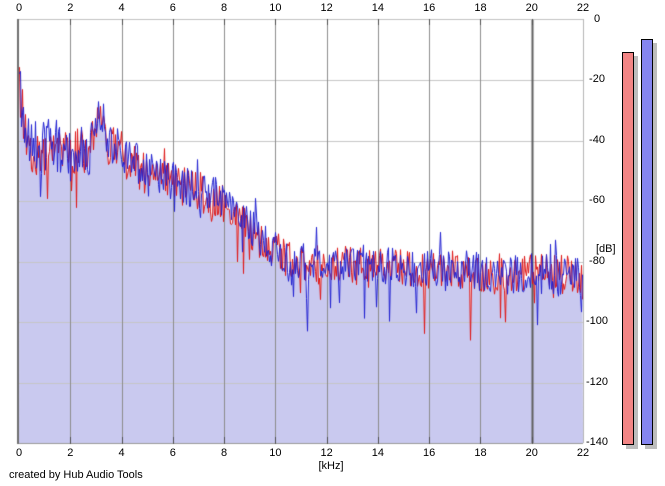  Describe the element at coordinates (19, 453) in the screenshot. I see `x-tick-label-bottom: 0` at that location.